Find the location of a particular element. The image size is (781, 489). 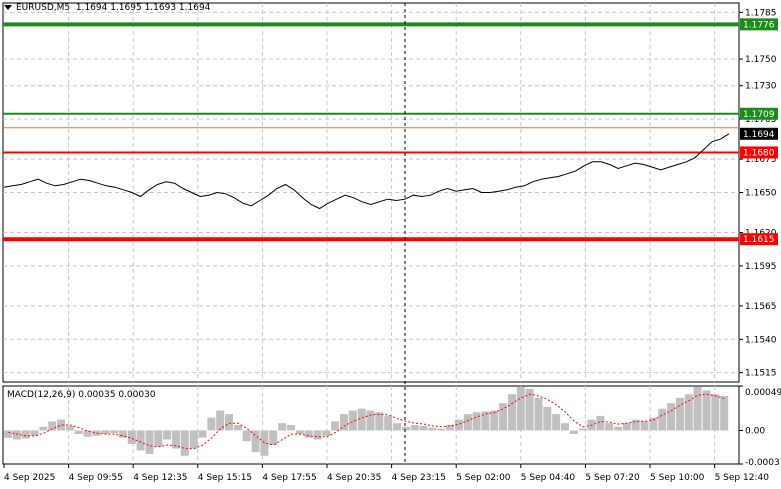

x-tick-label: 5 Sep 04:40 is located at coordinates (548, 478).